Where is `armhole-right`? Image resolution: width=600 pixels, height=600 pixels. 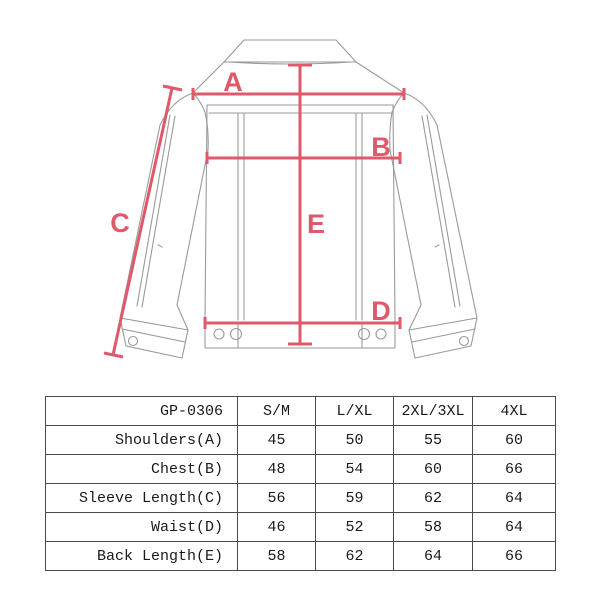
armhole-right is located at coordinates (397, 121).